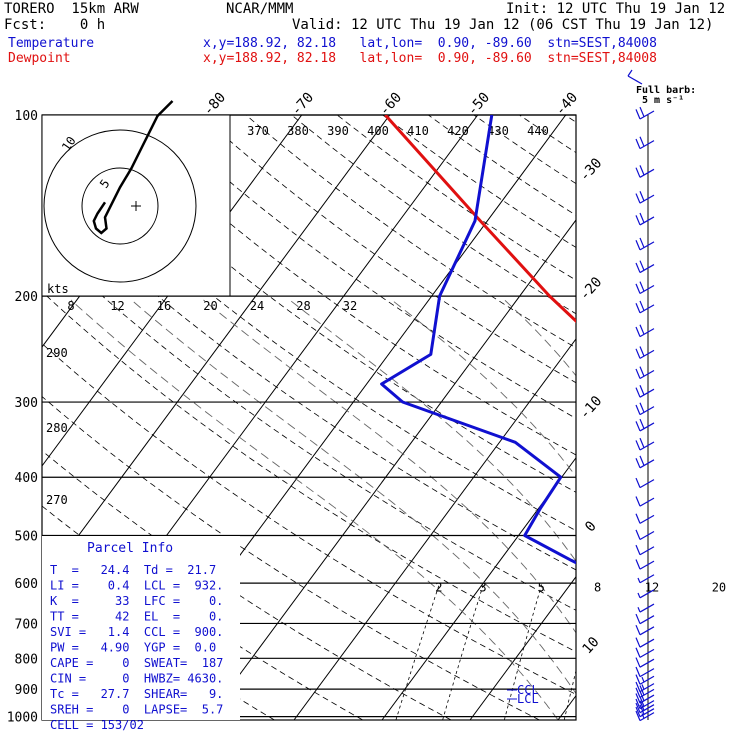 Image resolution: width=740 pixels, height=740 pixels. What do you see at coordinates (26, 116) in the screenshot?
I see `pressure-tick-label: 100` at bounding box center [26, 116].